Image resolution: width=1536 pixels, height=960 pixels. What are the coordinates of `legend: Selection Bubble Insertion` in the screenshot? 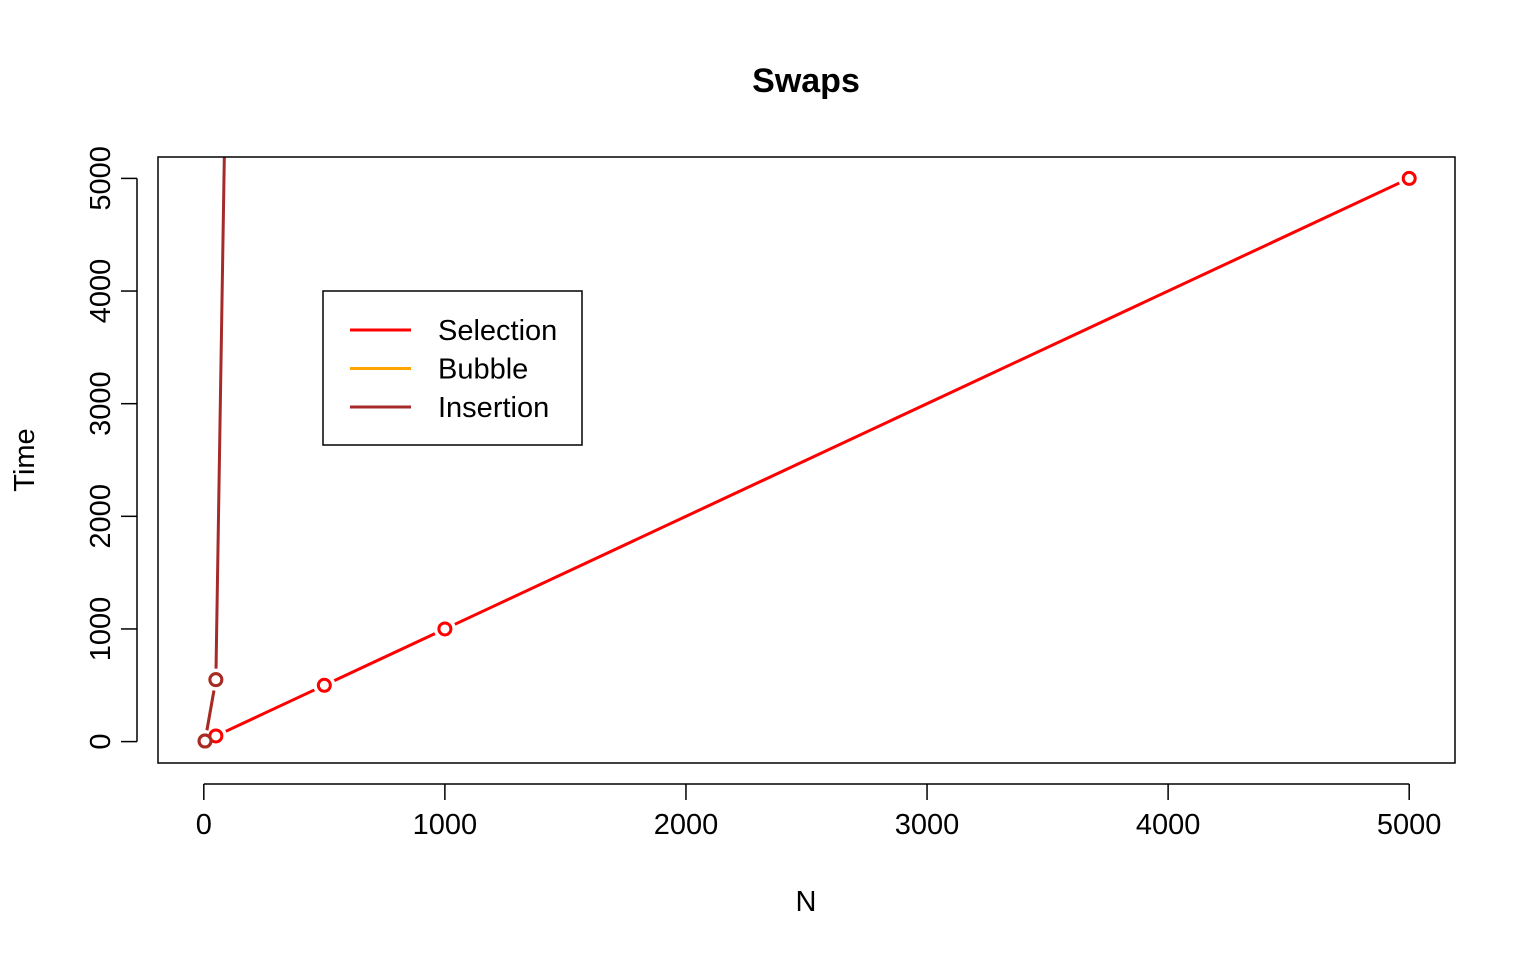 It's located at (452, 368).